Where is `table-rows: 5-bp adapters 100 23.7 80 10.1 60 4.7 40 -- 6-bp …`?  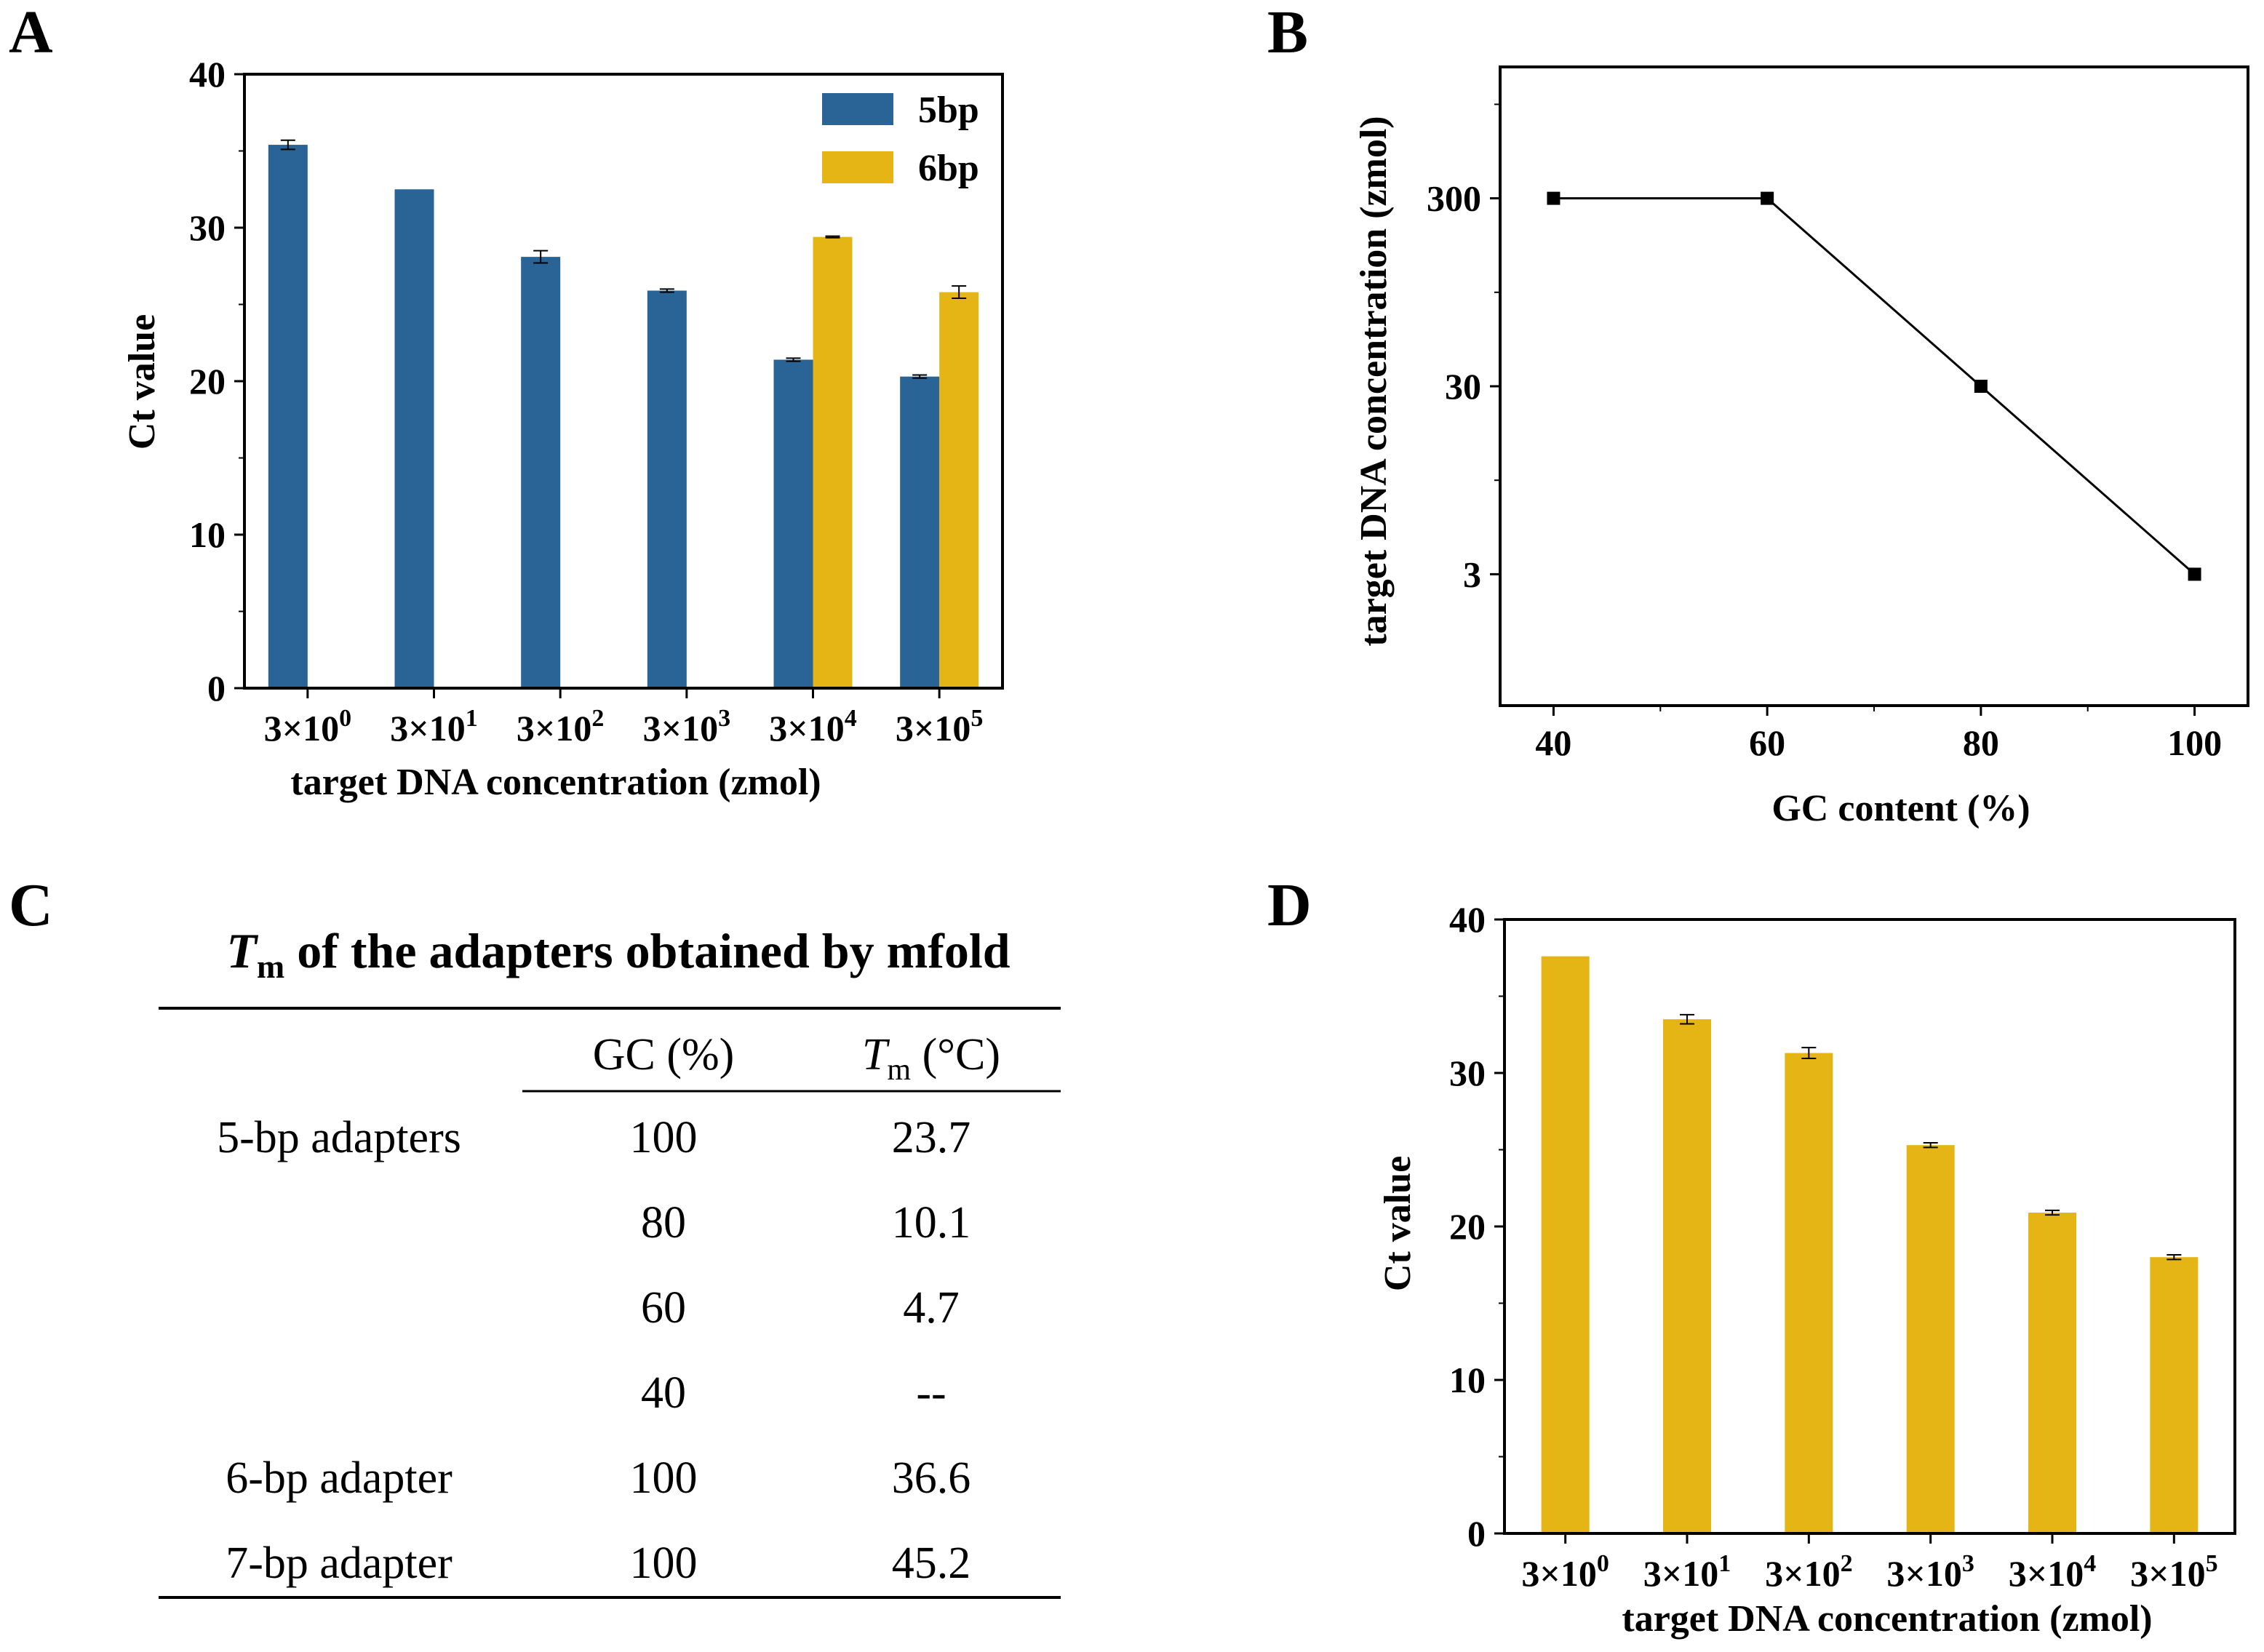
table-rows: 5-bp adapters 100 23.7 80 10.1 60 4.7 40 -- 6-bp … is located at coordinates (593, 1351).